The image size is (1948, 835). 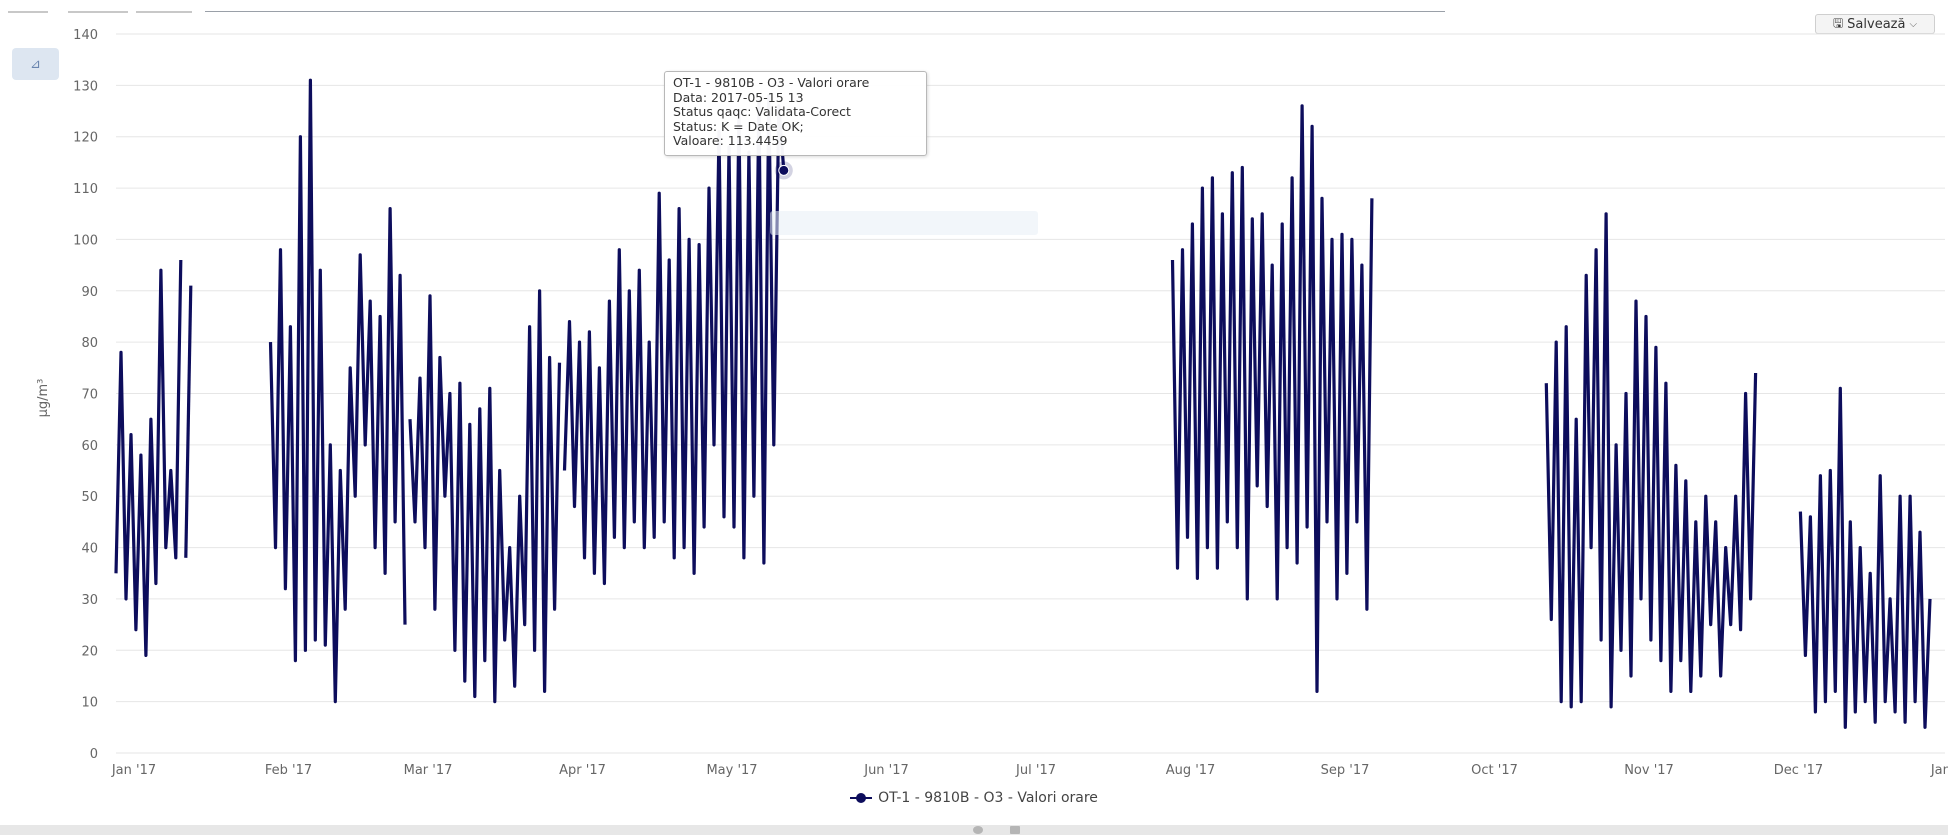 I want to click on x-tick-label: Apr '17, so click(x=582, y=770).